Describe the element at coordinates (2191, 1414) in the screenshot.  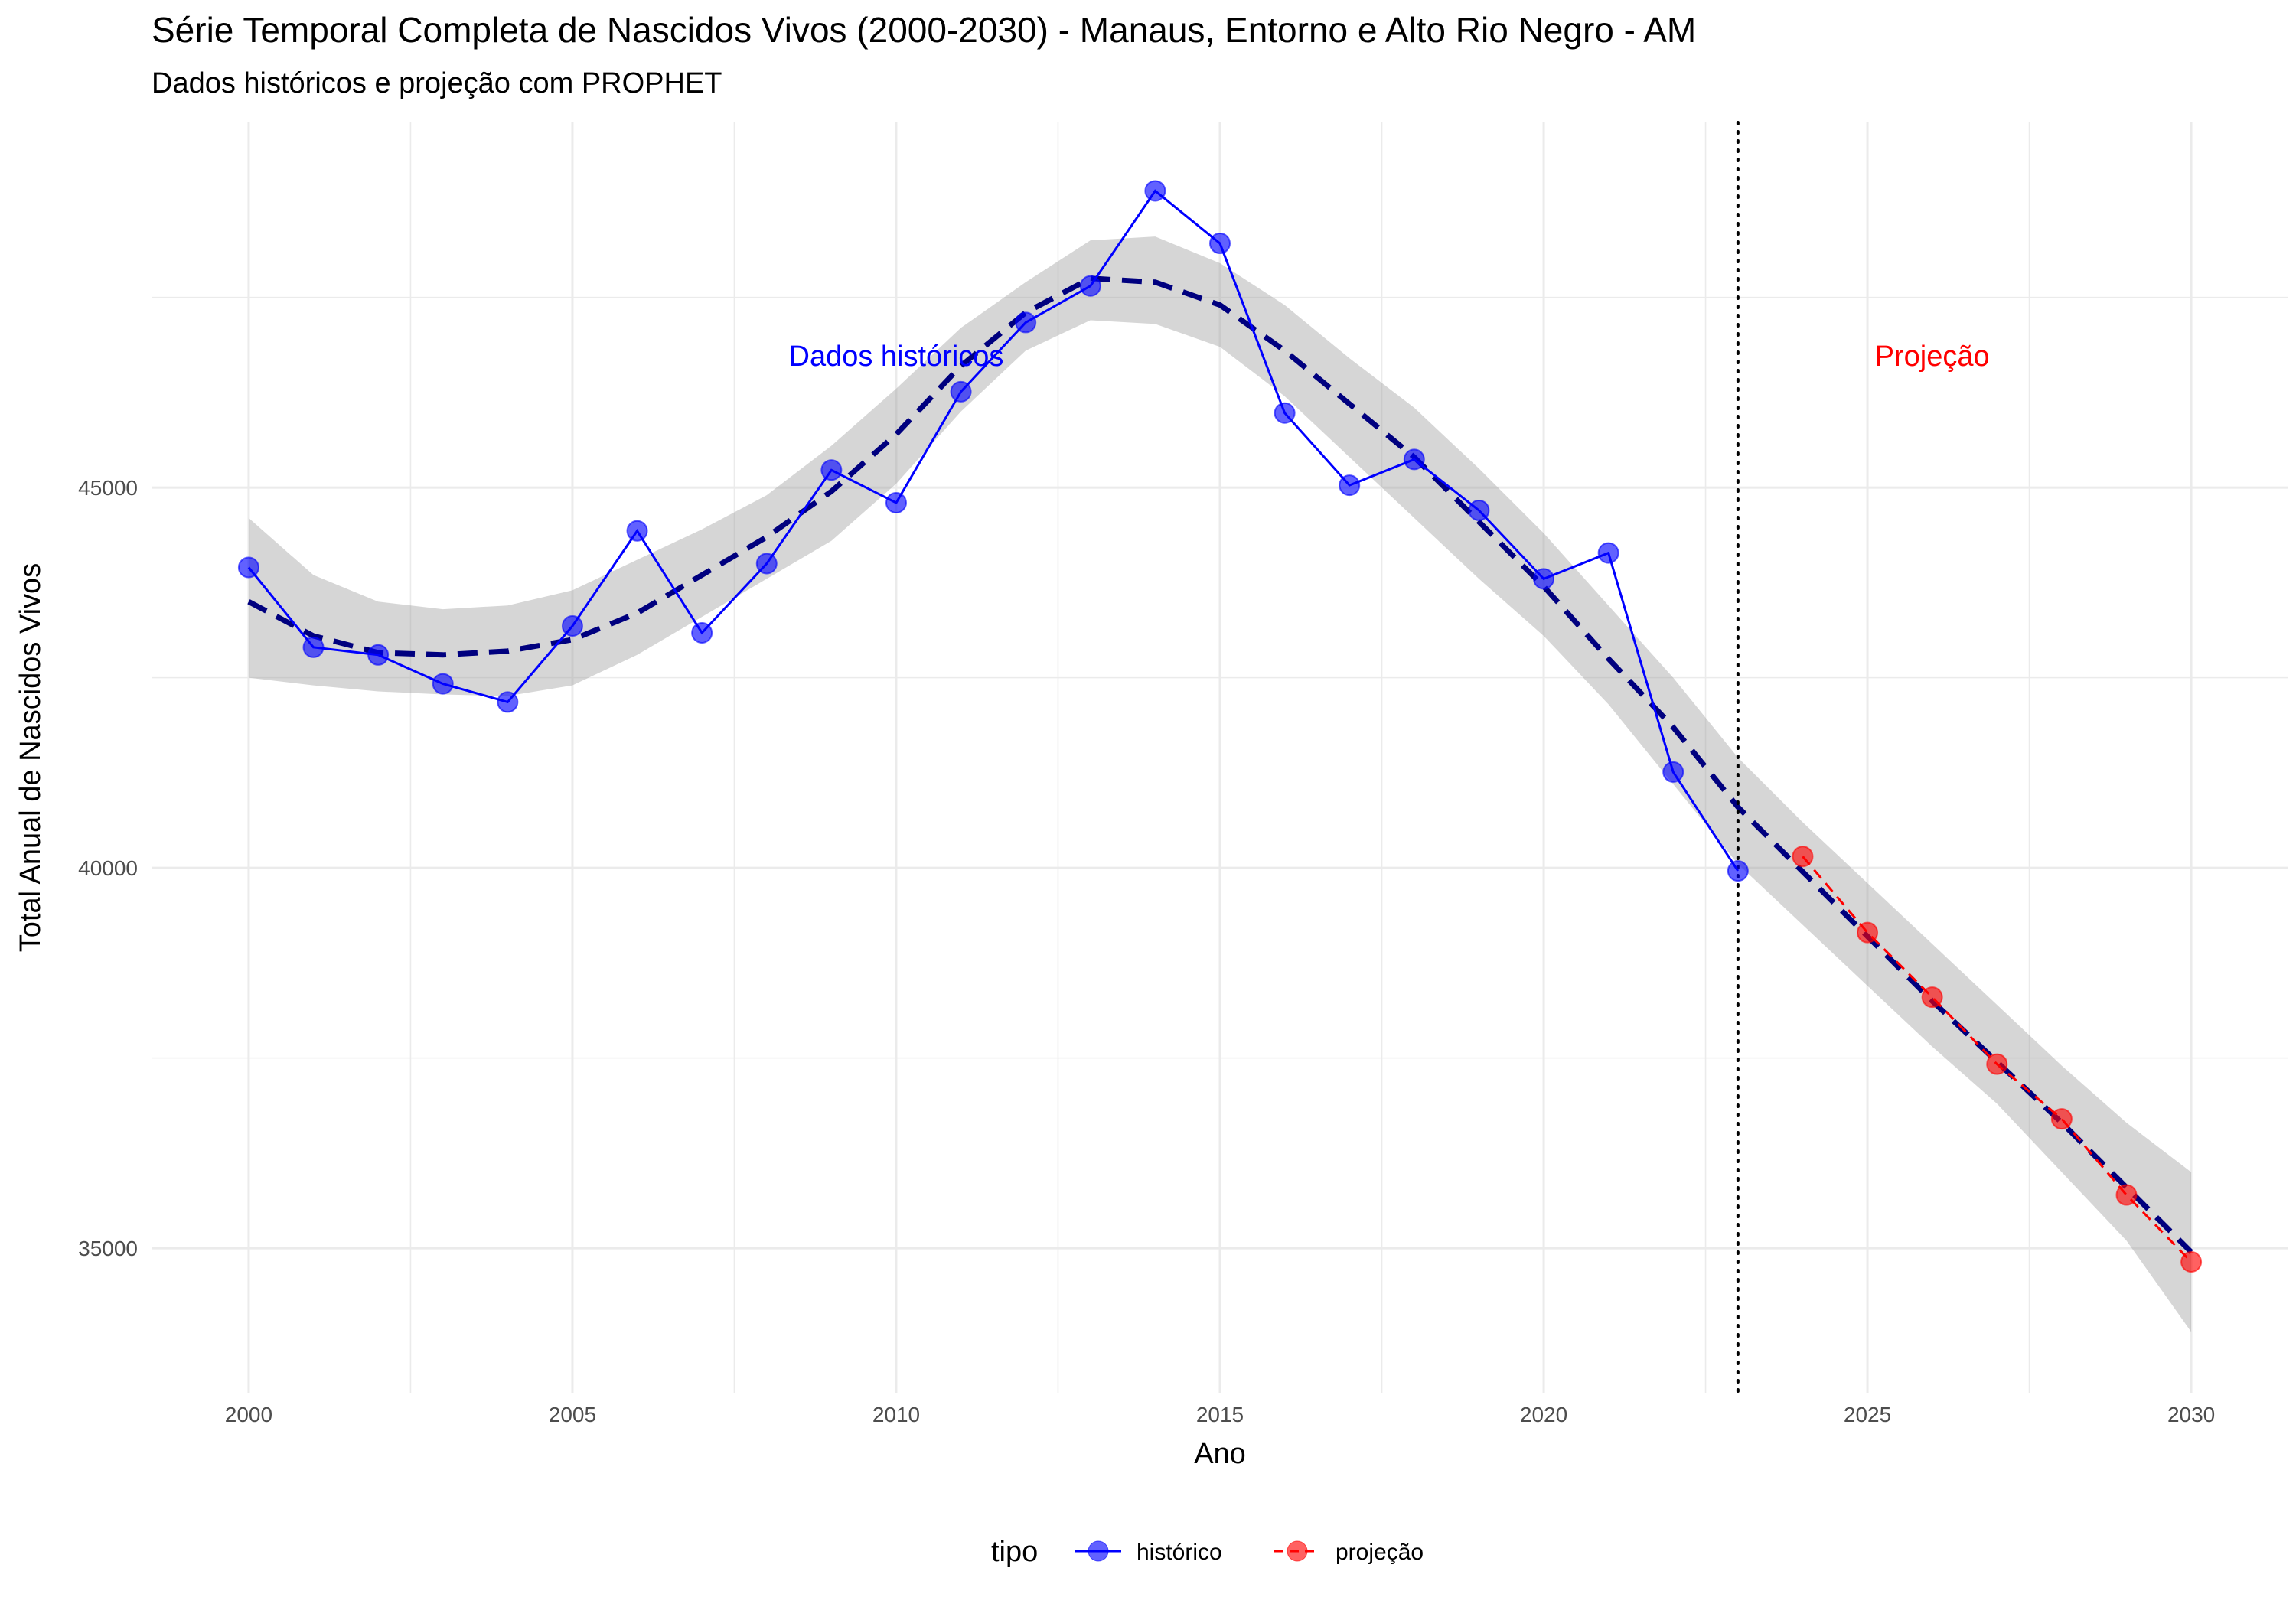
I see `x-tick-label: 2030` at that location.